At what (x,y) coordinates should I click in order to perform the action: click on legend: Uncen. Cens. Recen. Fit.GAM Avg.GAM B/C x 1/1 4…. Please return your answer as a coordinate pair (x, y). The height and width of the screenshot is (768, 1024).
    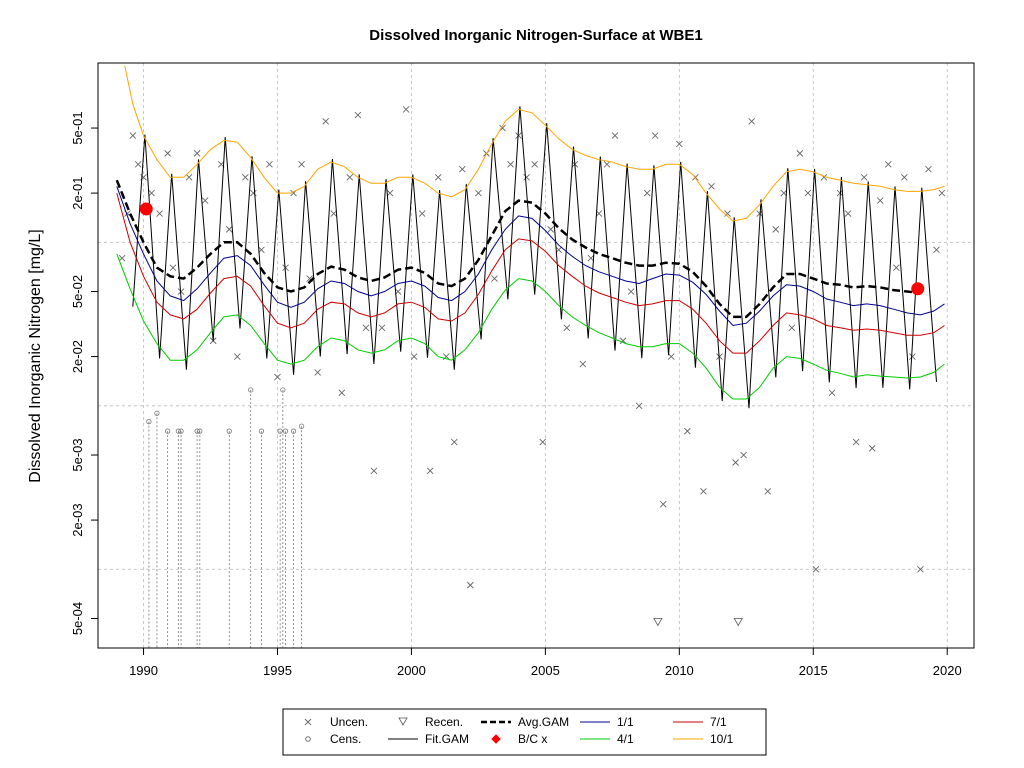
    Looking at the image, I should click on (524, 732).